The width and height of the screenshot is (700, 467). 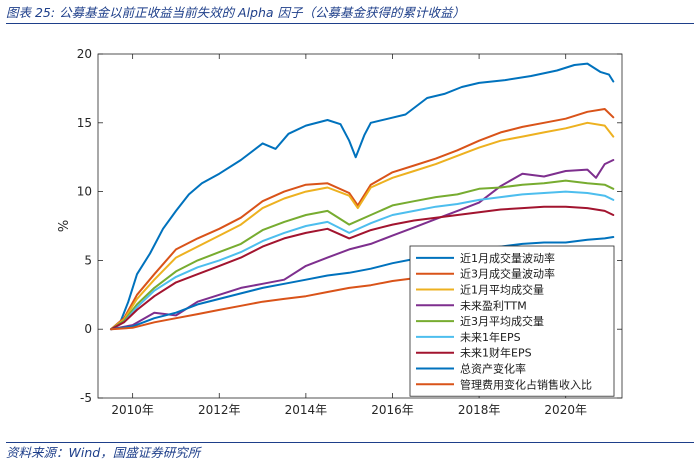 What do you see at coordinates (392, 410) in the screenshot?
I see `x-tick-label: 2016年` at bounding box center [392, 410].